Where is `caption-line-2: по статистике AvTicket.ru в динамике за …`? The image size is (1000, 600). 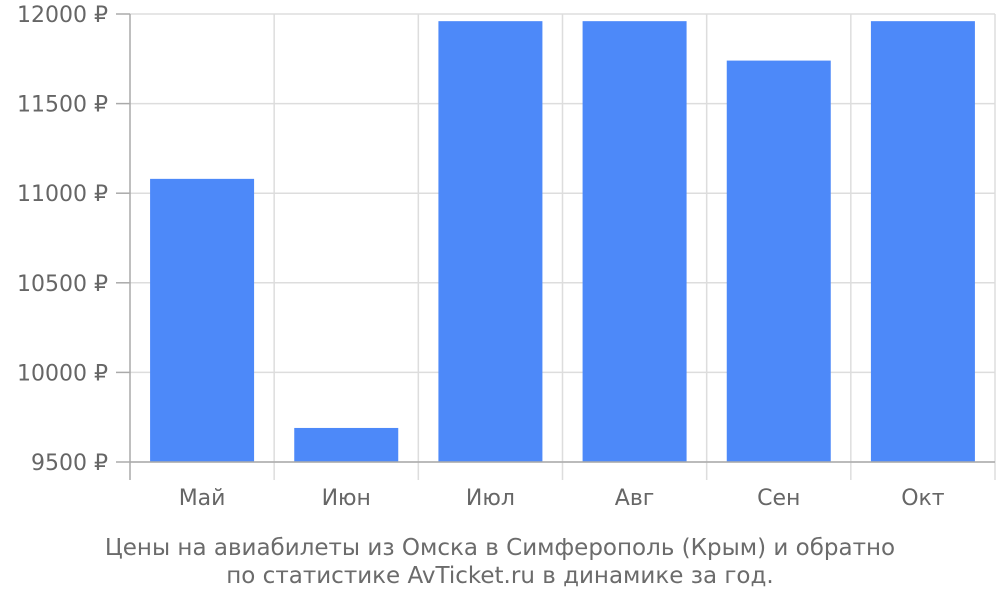 caption-line-2: по статистике AvTicket.ru в динамике за … is located at coordinates (500, 576).